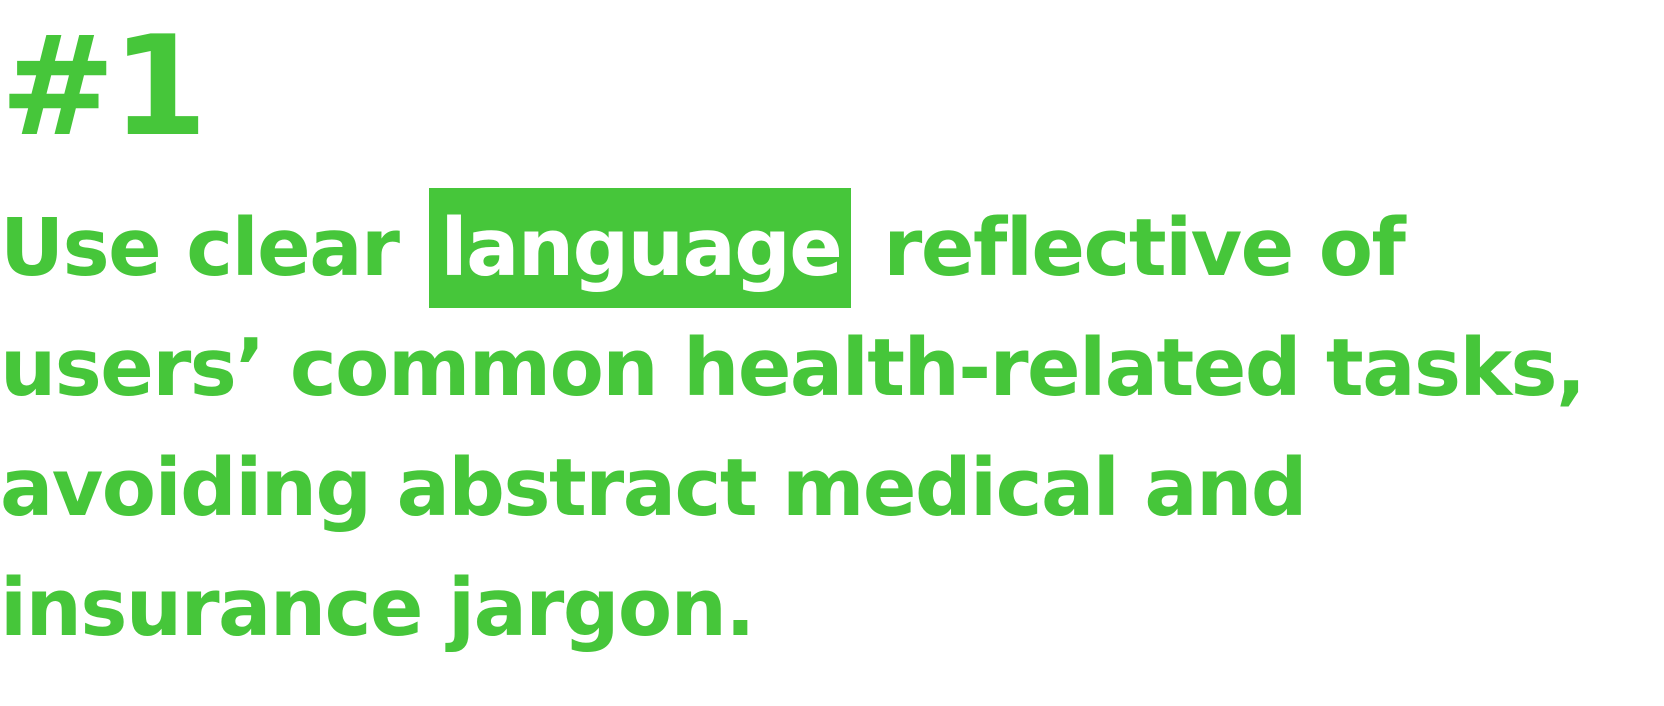  What do you see at coordinates (1144, 248) in the screenshot?
I see `statement-line-1-after: reflective of` at bounding box center [1144, 248].